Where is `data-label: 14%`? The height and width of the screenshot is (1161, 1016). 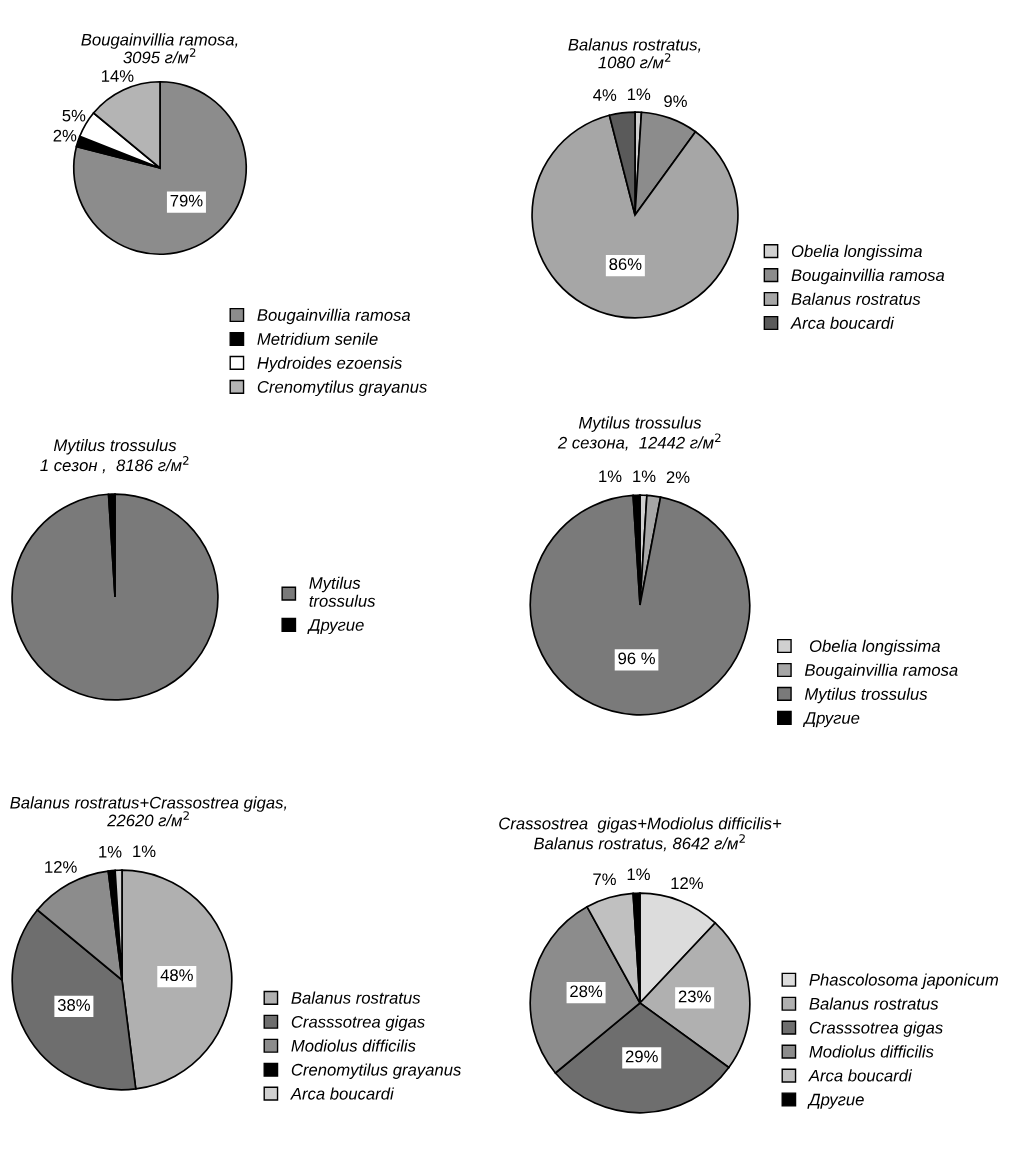 data-label: 14% is located at coordinates (117, 76).